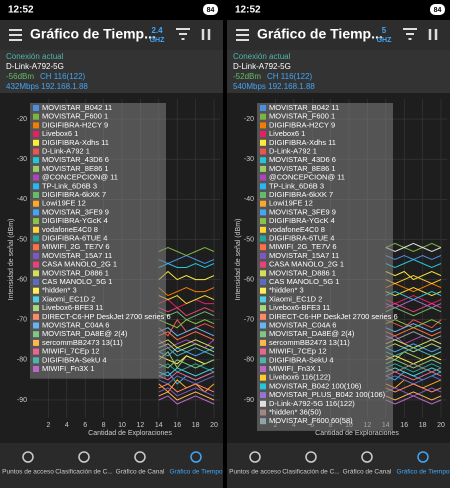 Image resolution: width=450 pixels, height=488 pixels. What do you see at coordinates (60, 133) in the screenshot?
I see `legend-label: Livebox6 1` at bounding box center [60, 133].